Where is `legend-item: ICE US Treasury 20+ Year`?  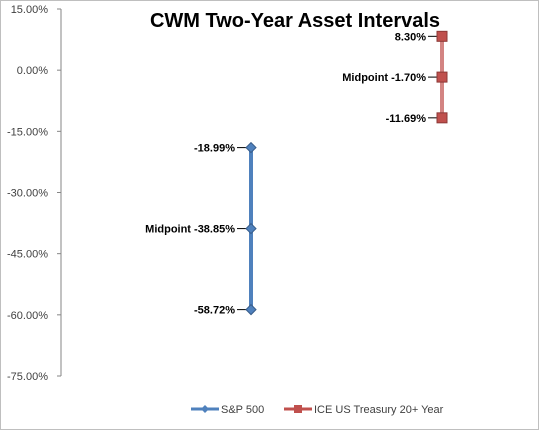 legend-item: ICE US Treasury 20+ Year is located at coordinates (364, 410).